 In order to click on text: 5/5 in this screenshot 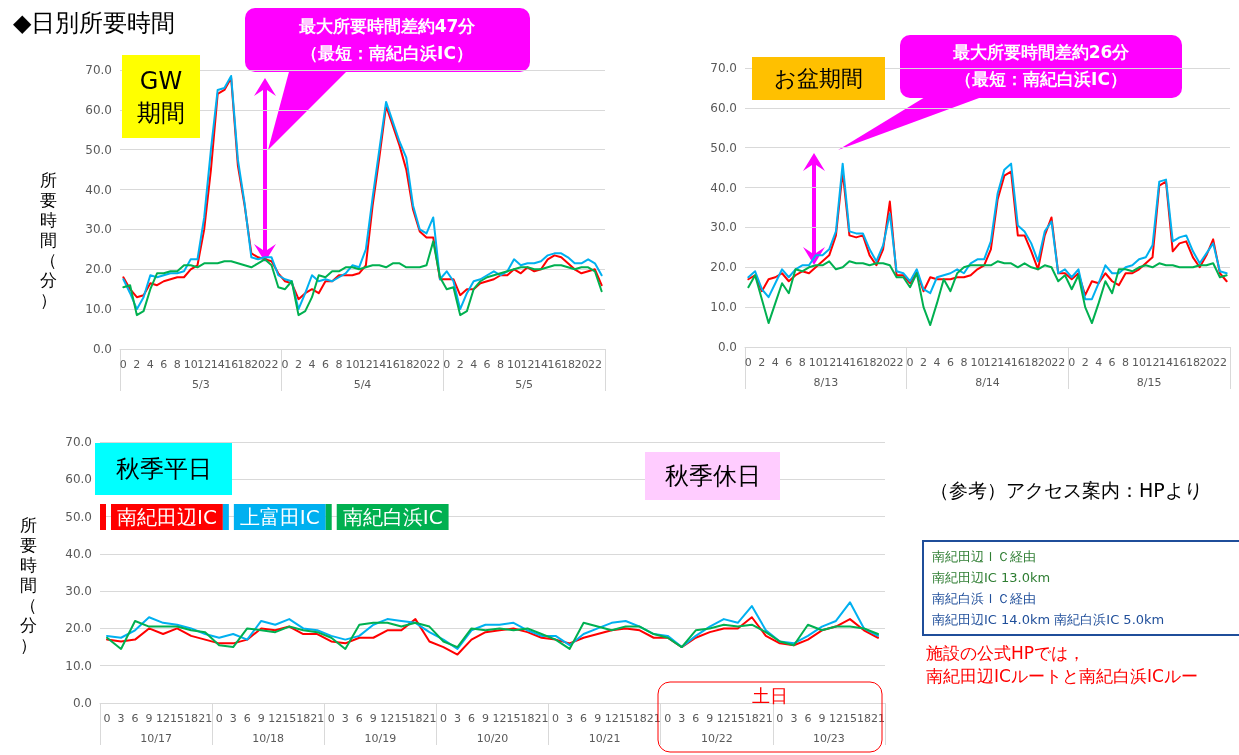, I will do `click(524, 384)`.